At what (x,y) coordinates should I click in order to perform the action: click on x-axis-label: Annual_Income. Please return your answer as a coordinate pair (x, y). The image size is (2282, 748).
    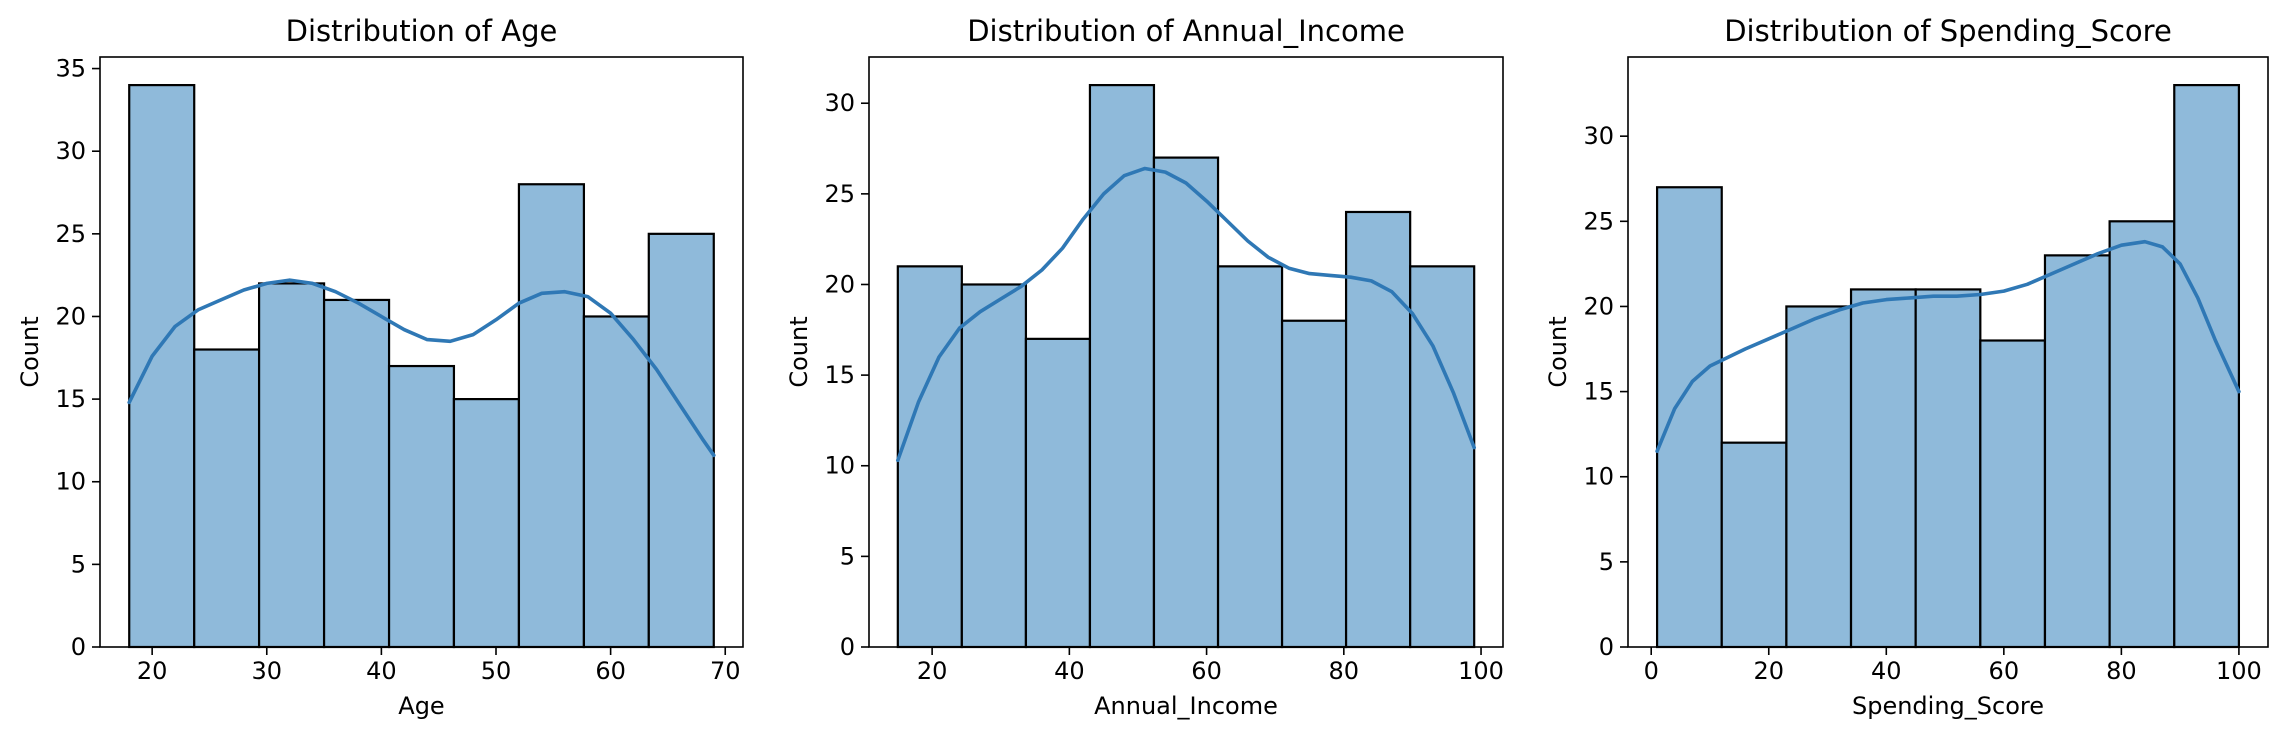
    Looking at the image, I should click on (1186, 706).